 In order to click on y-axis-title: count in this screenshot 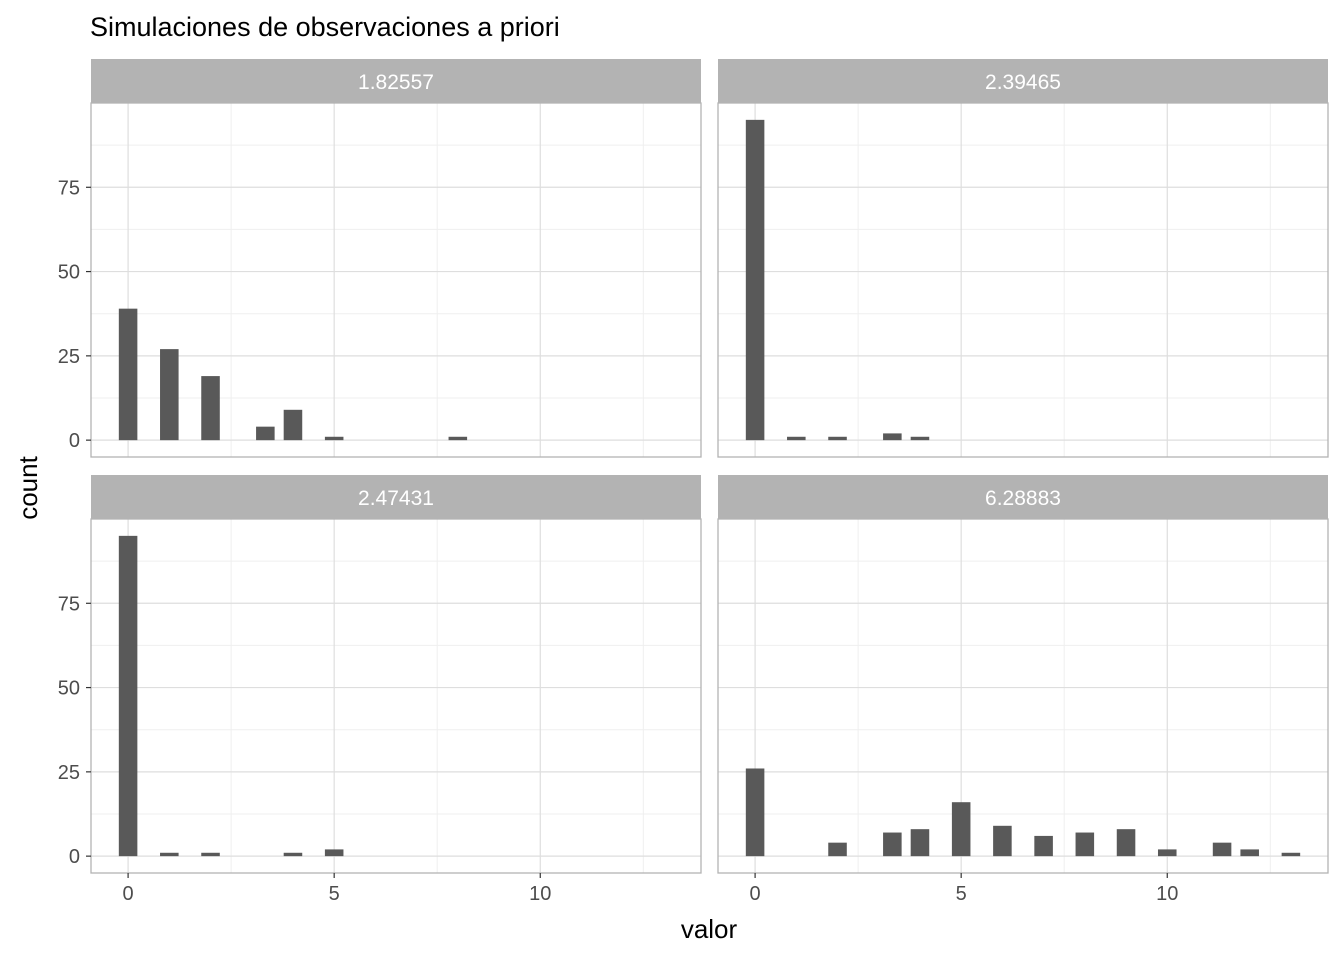, I will do `click(28, 487)`.